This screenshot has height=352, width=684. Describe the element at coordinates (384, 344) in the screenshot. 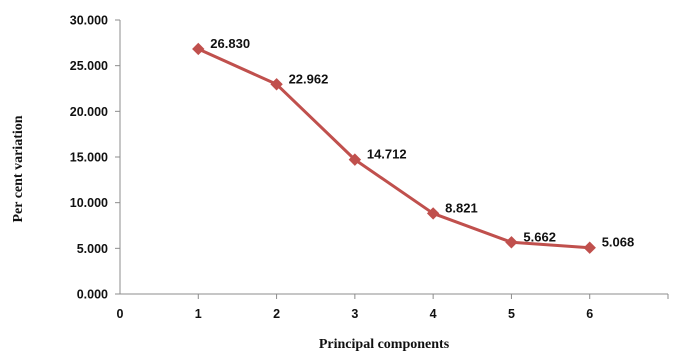

I see `x-axis-title: Principal components` at that location.